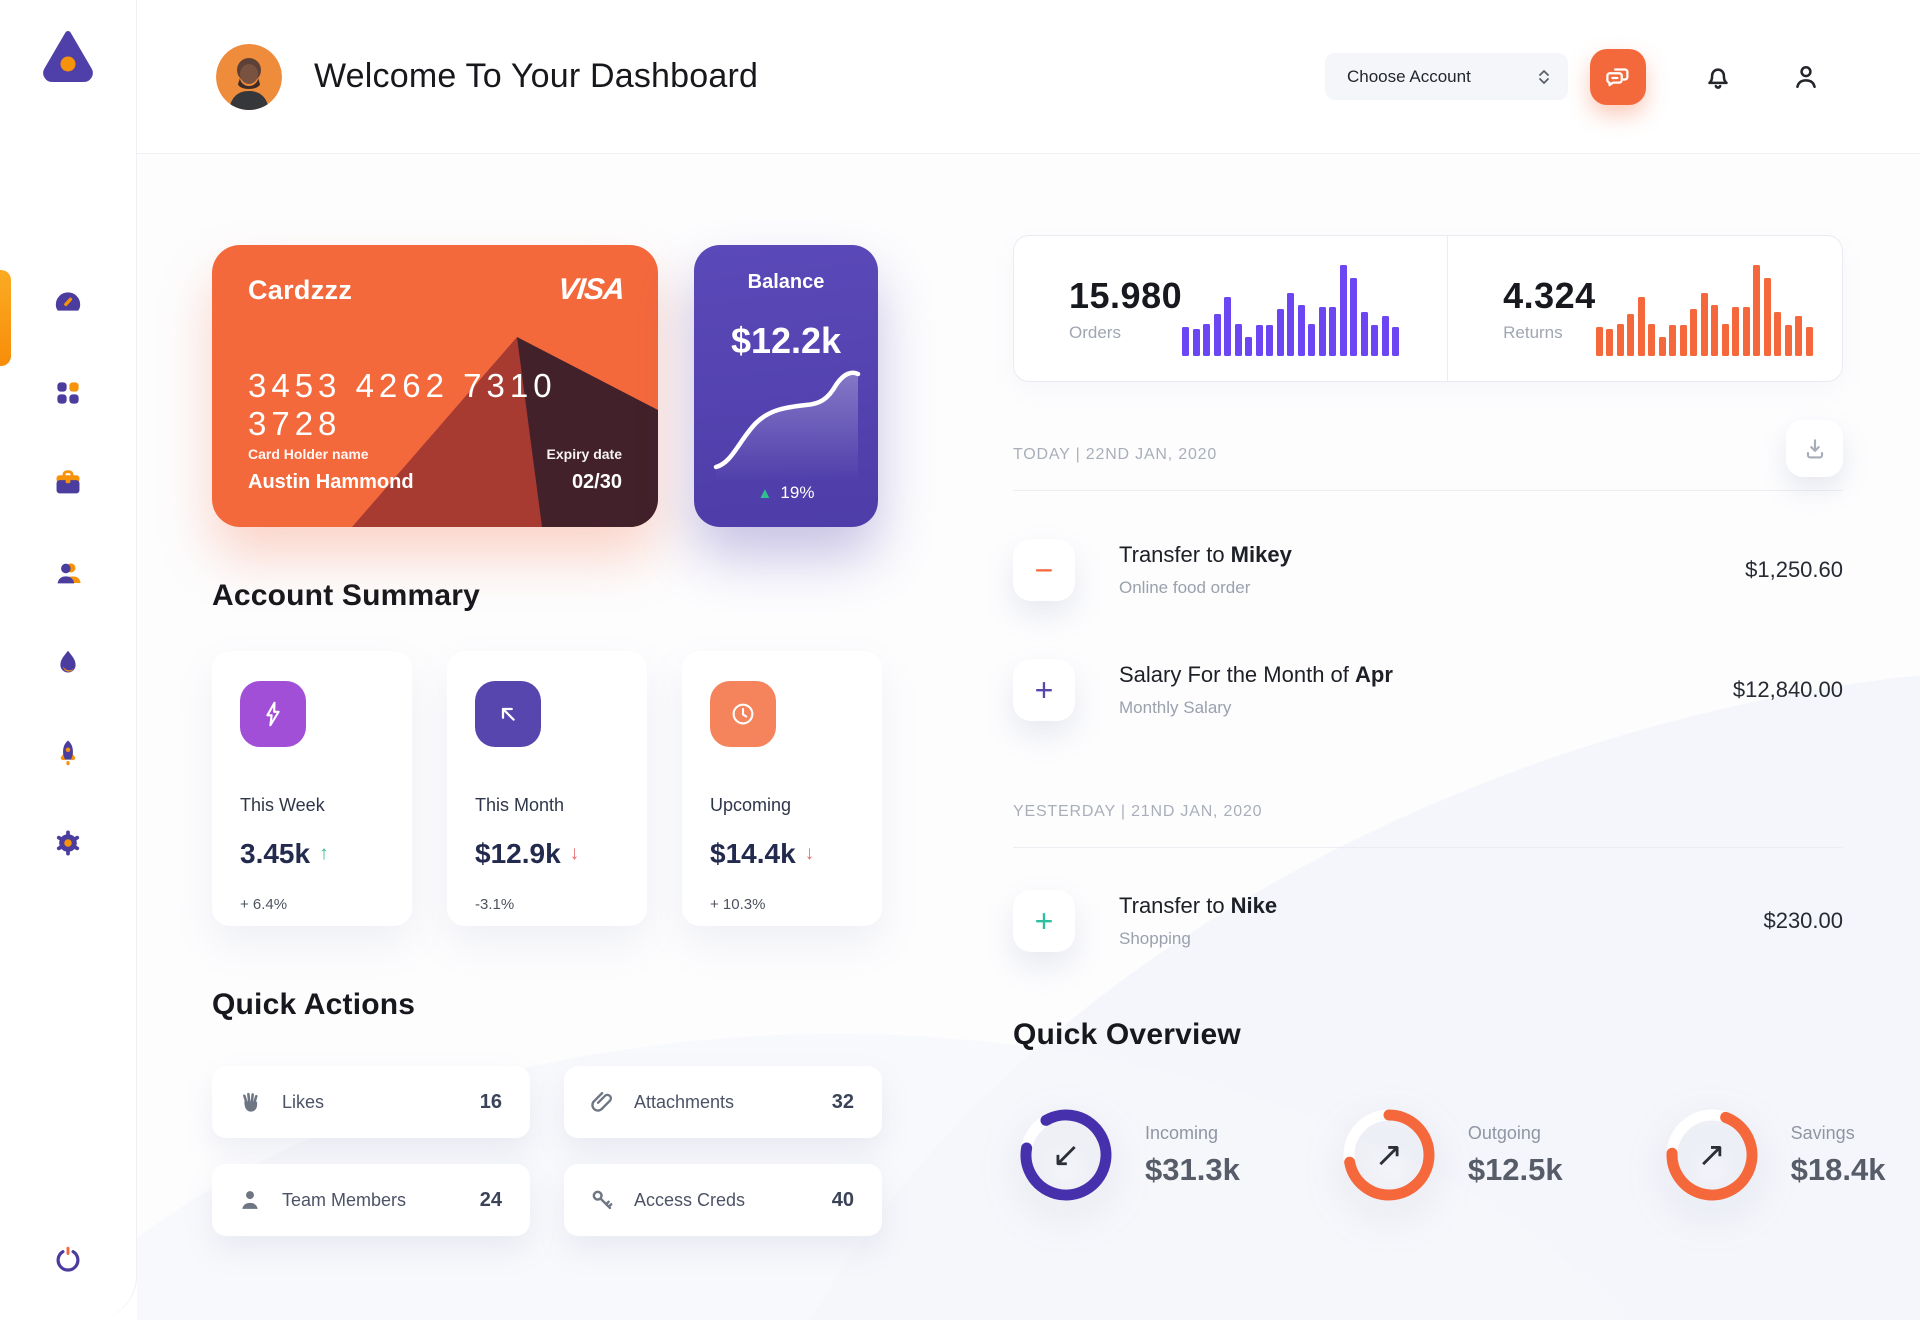 The height and width of the screenshot is (1320, 1920). What do you see at coordinates (1718, 77) in the screenshot?
I see `notifications-button` at bounding box center [1718, 77].